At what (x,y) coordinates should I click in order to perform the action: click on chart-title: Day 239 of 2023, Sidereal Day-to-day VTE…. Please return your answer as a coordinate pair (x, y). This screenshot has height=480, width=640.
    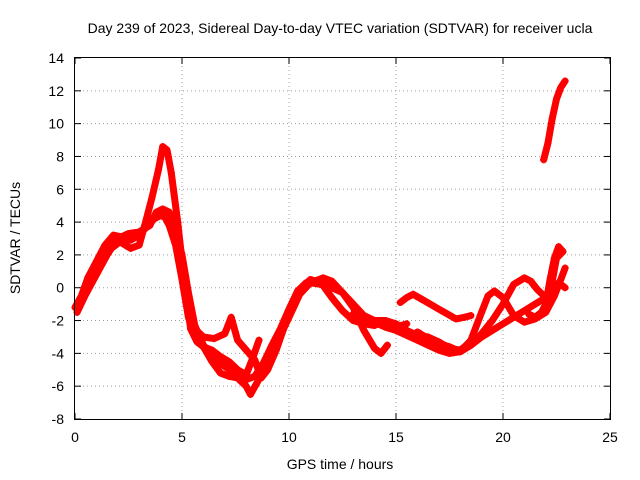
    Looking at the image, I should click on (340, 28).